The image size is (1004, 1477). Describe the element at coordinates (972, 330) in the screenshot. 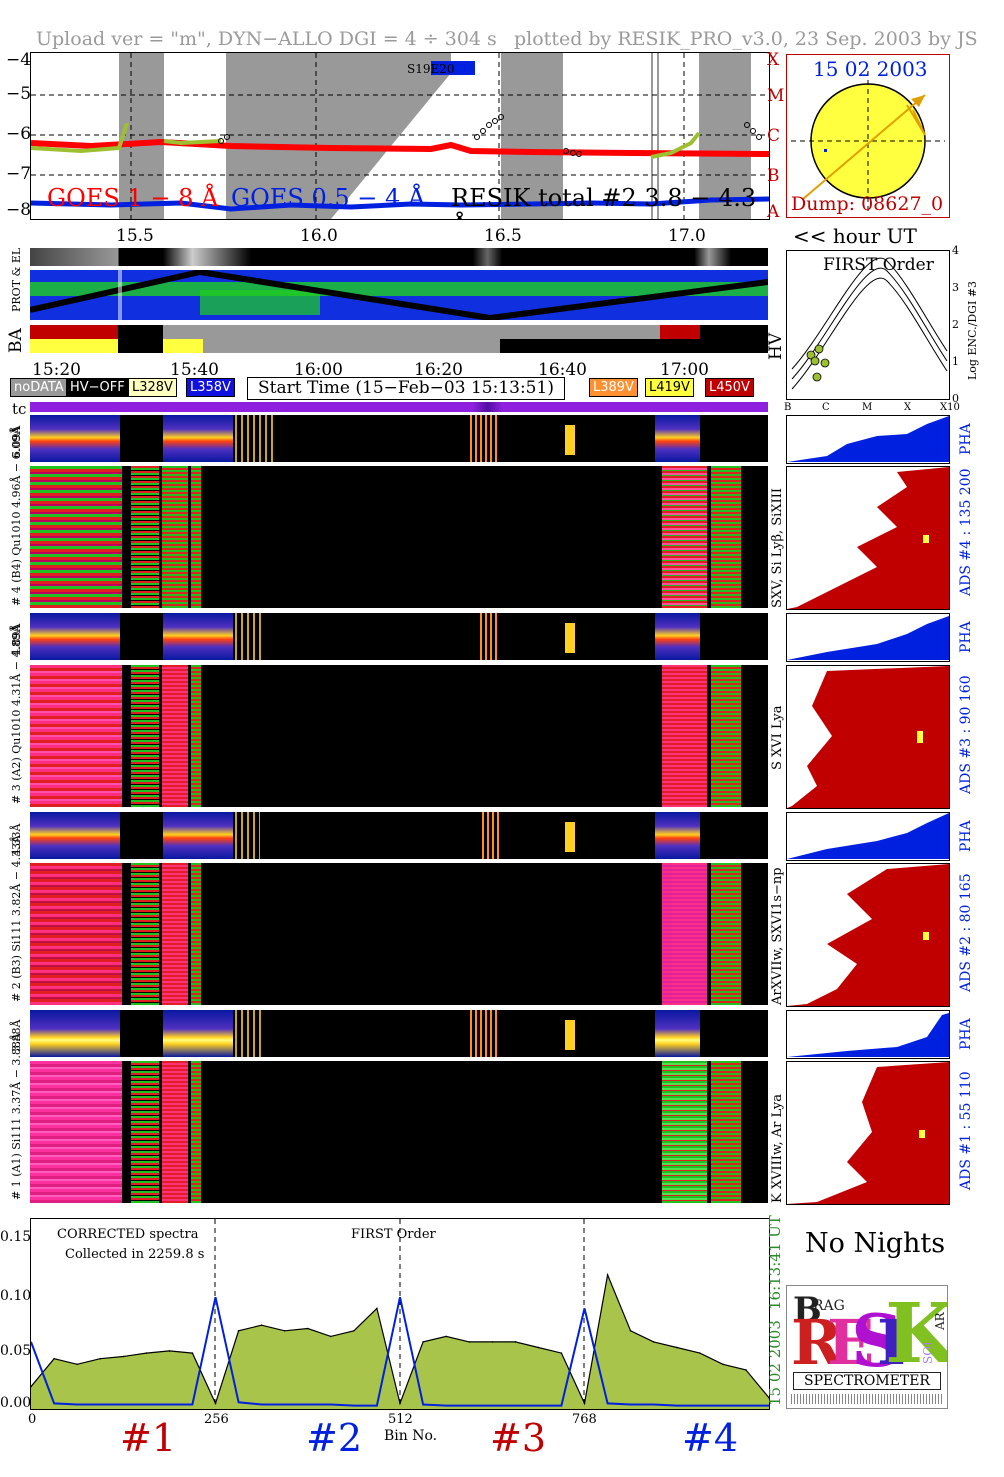

I see `first-order-ylabel: Log ENC./DGI #3` at that location.